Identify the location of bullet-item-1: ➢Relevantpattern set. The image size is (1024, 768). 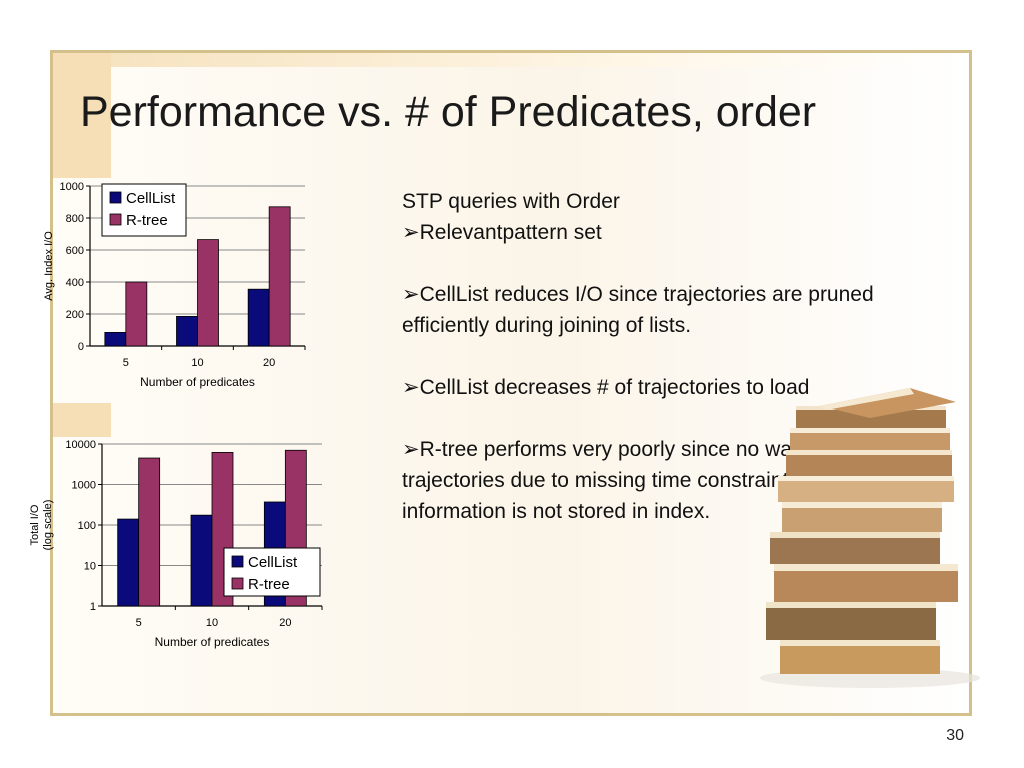
(682, 232).